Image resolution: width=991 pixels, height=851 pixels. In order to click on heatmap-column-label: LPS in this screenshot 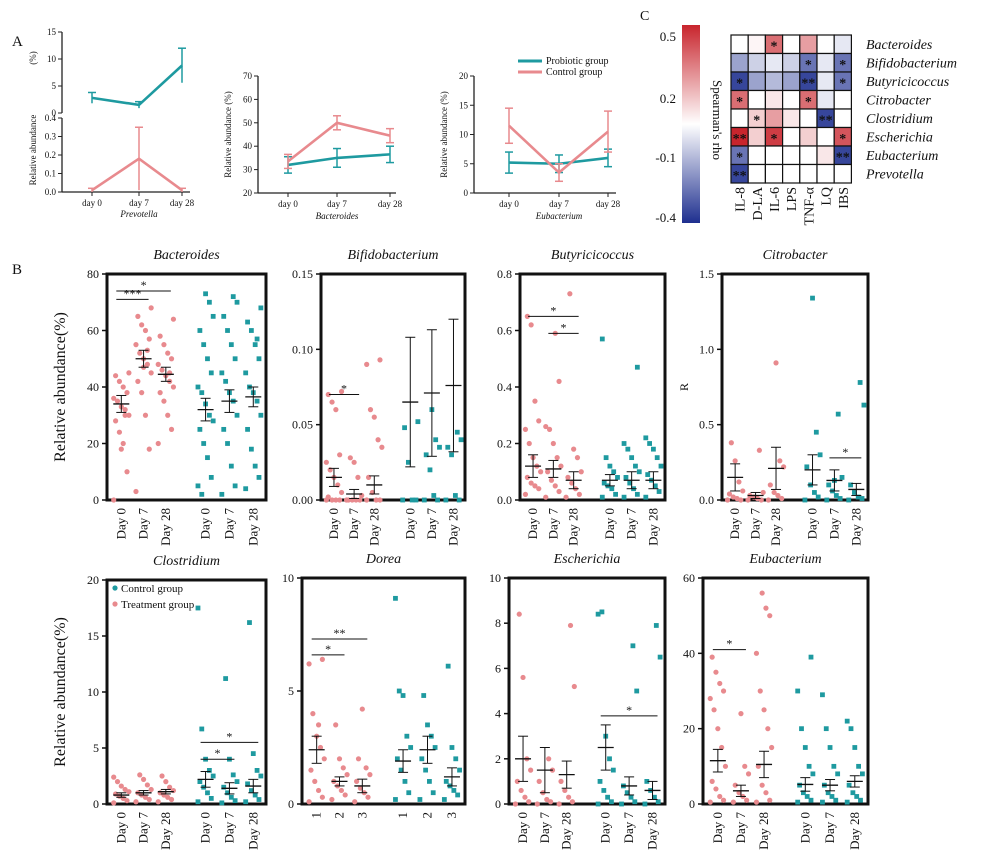, I will do `click(792, 199)`.